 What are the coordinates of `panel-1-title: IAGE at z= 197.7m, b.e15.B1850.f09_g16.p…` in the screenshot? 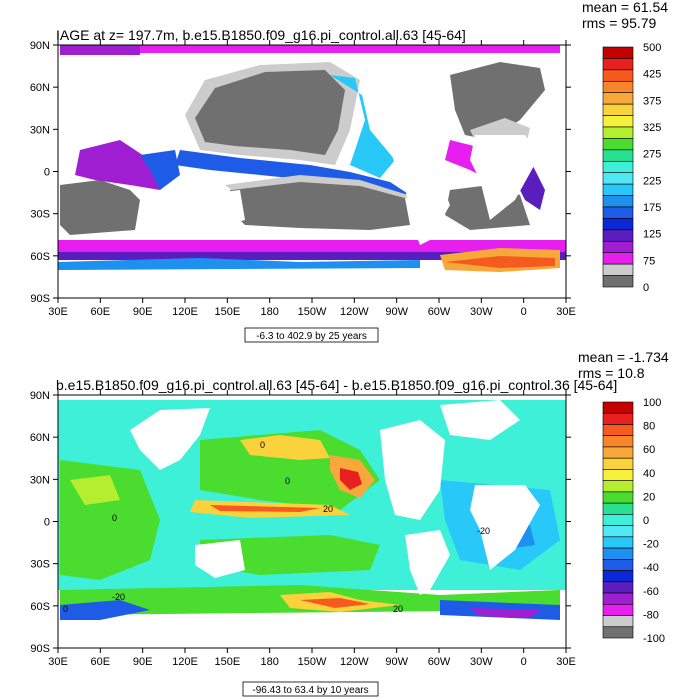 It's located at (261, 35).